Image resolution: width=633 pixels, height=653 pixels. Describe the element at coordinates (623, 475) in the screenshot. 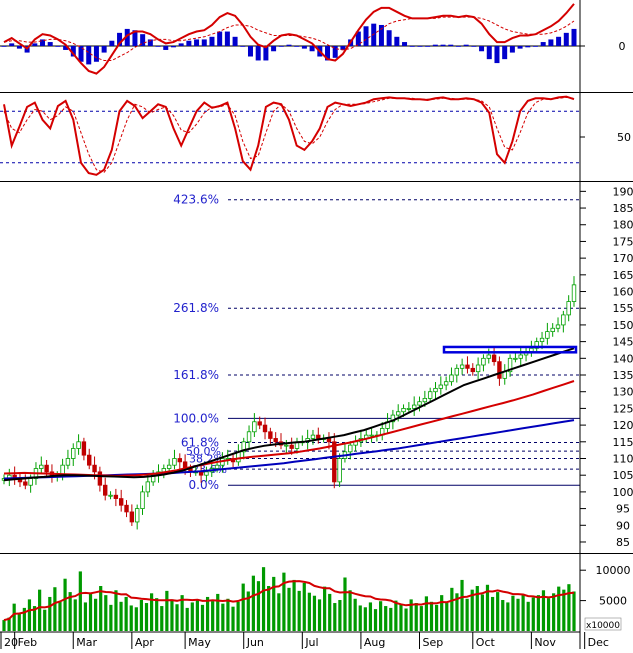

I see `price-tick-label: 105` at that location.